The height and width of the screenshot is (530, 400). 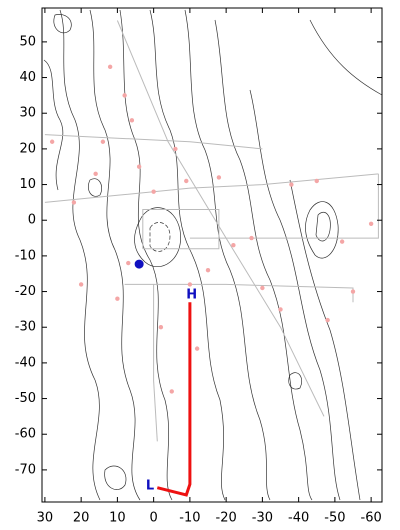 I want to click on position-marker, so click(x=139, y=264).